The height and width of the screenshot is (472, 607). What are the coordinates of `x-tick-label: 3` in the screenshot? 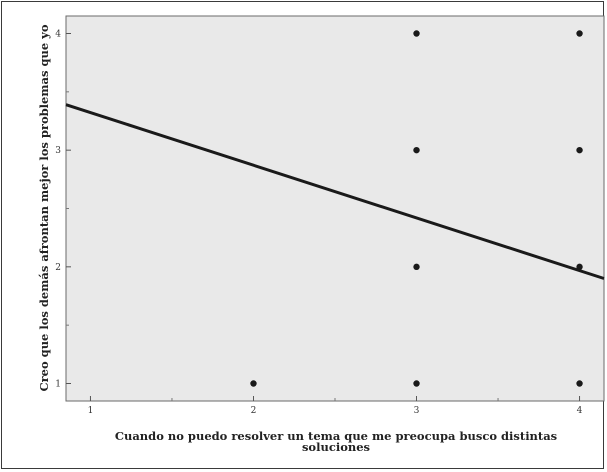 It's located at (417, 411).